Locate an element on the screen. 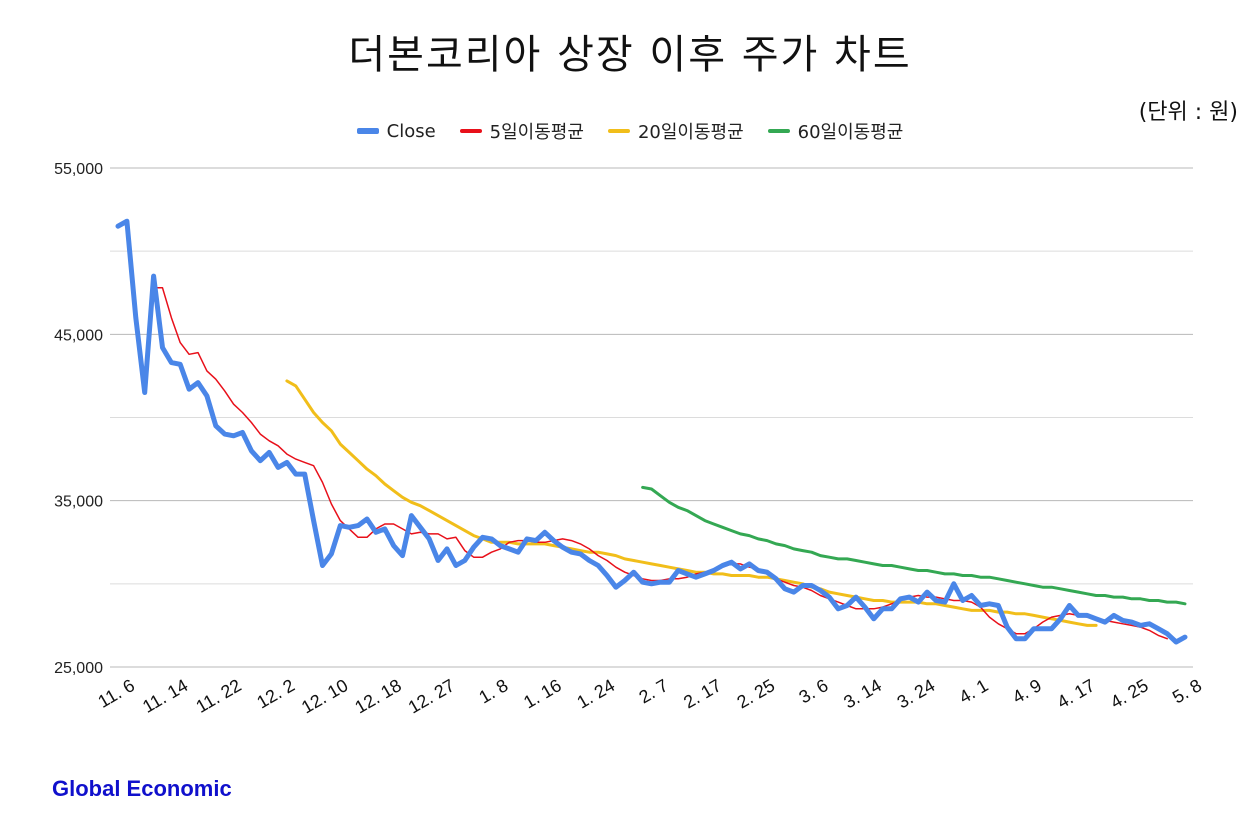 The image size is (1260, 825). x-tick-label: 12. 27 is located at coordinates (431, 696).